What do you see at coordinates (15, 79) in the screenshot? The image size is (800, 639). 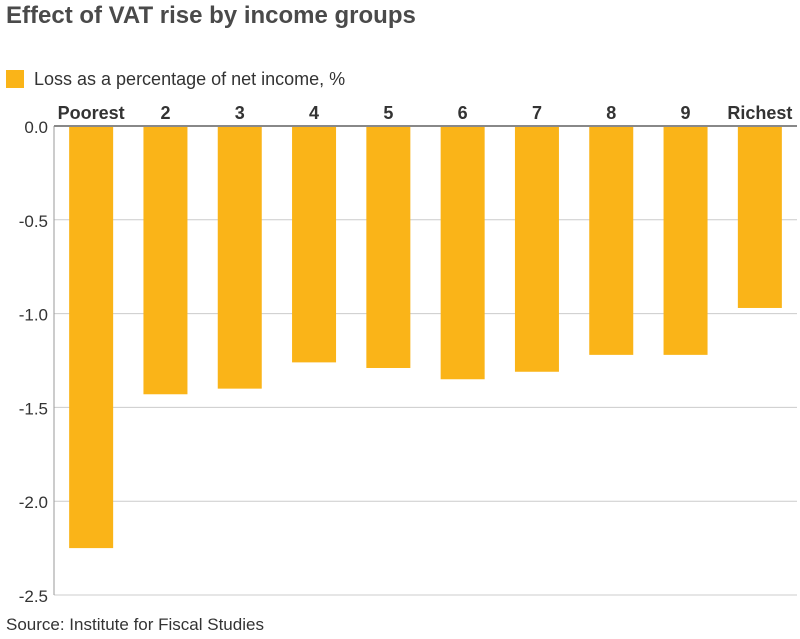 I see `legend-swatch` at bounding box center [15, 79].